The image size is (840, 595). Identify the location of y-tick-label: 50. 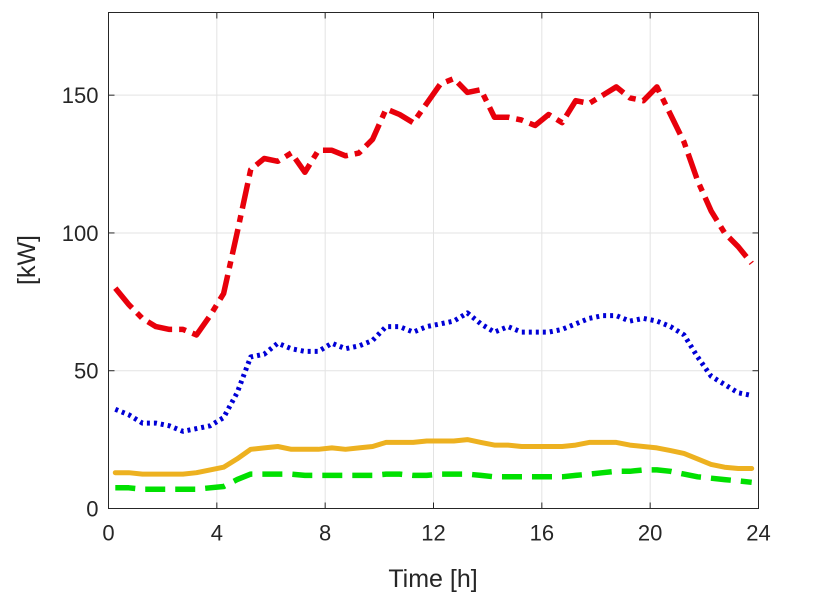
(86, 371).